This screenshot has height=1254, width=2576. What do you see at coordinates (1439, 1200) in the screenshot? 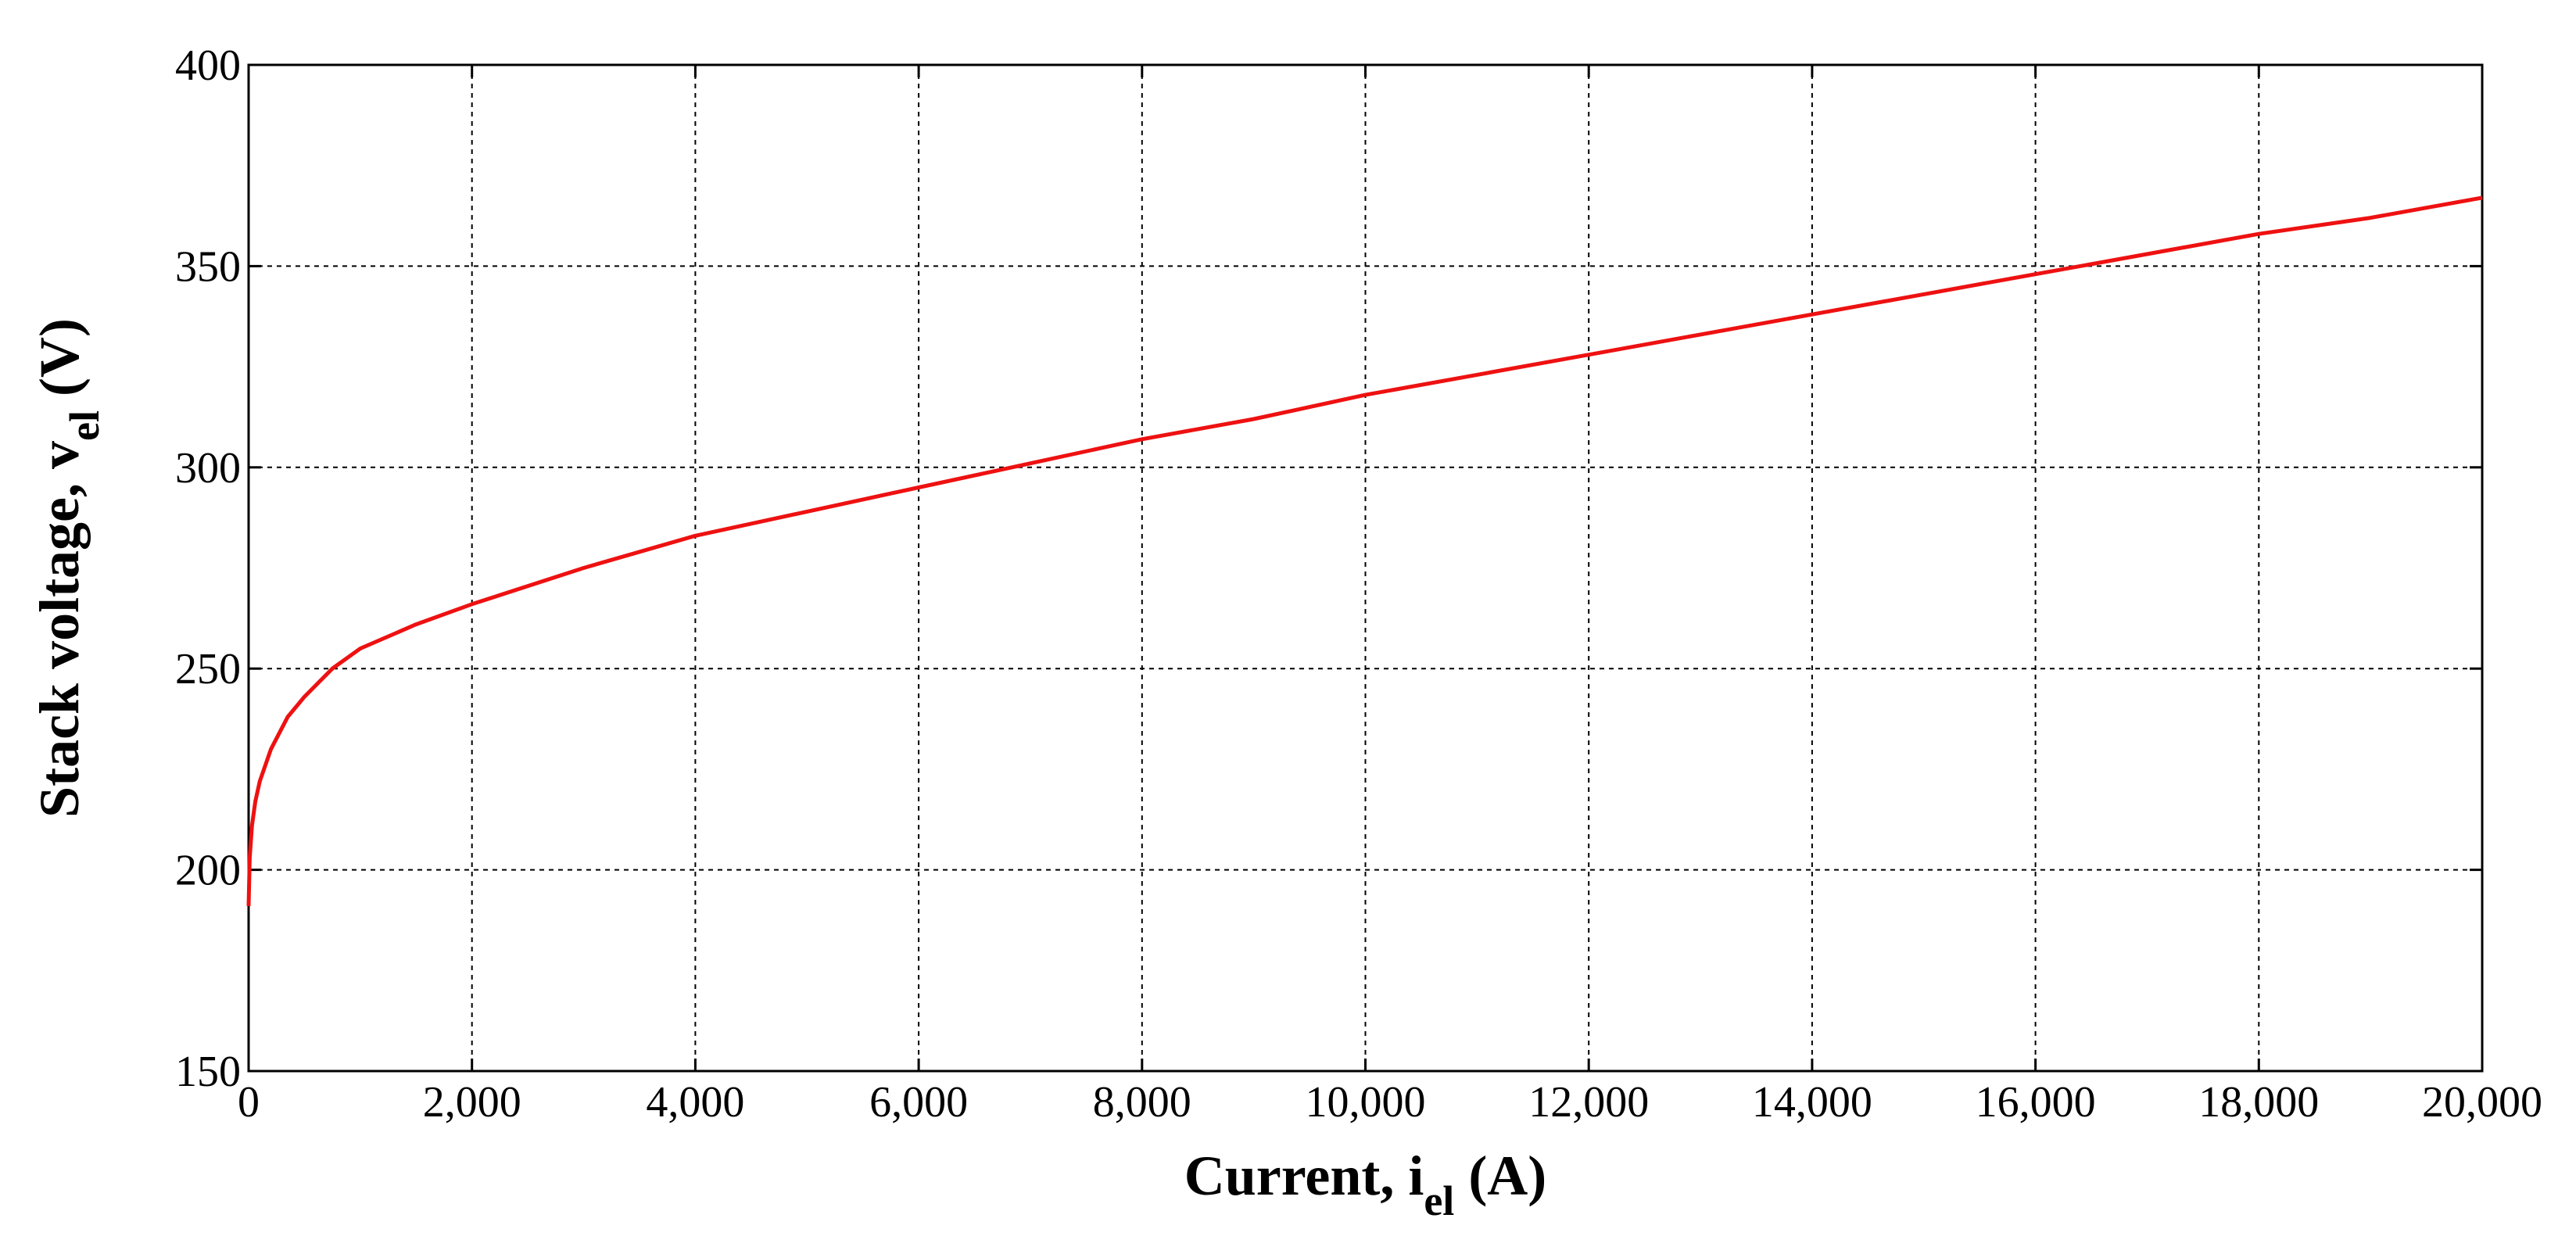
I see `x-axis-title-subscript: el` at bounding box center [1439, 1200].